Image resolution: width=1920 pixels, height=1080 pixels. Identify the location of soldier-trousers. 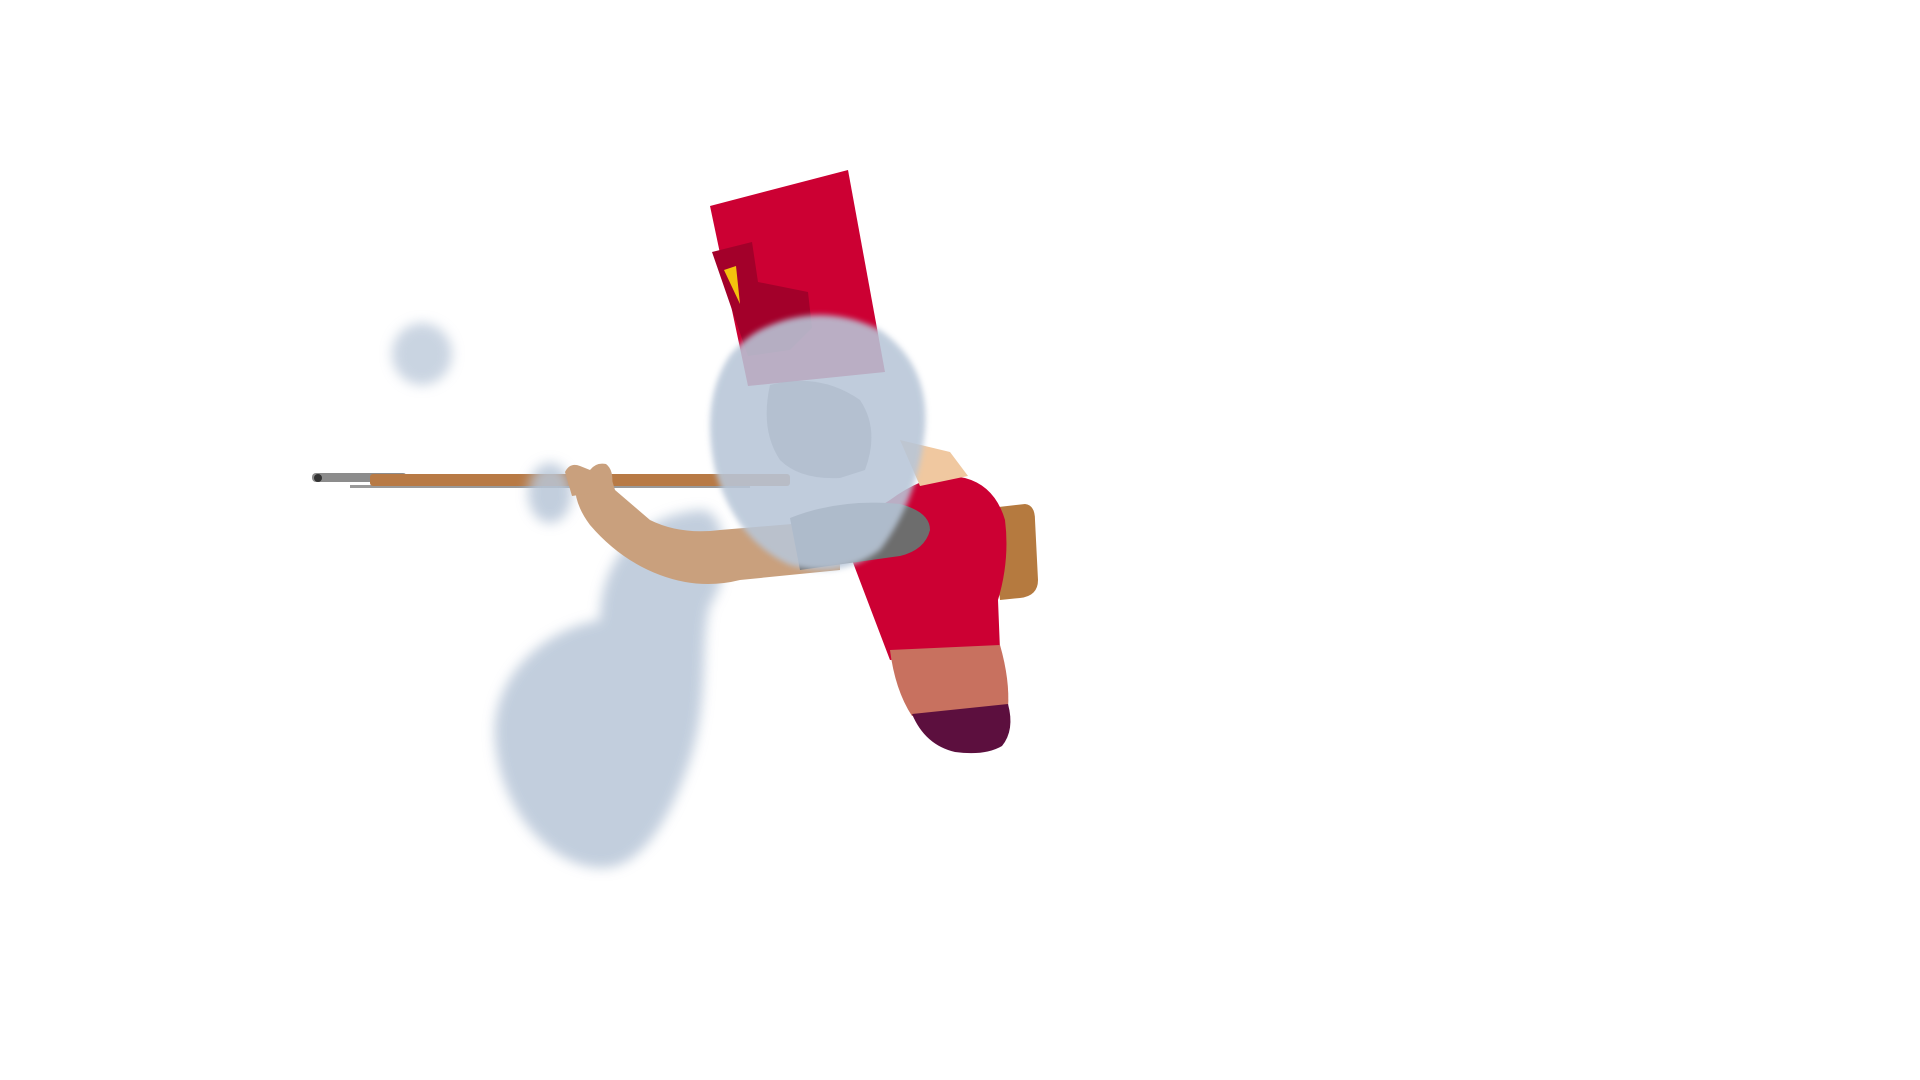
(949, 680).